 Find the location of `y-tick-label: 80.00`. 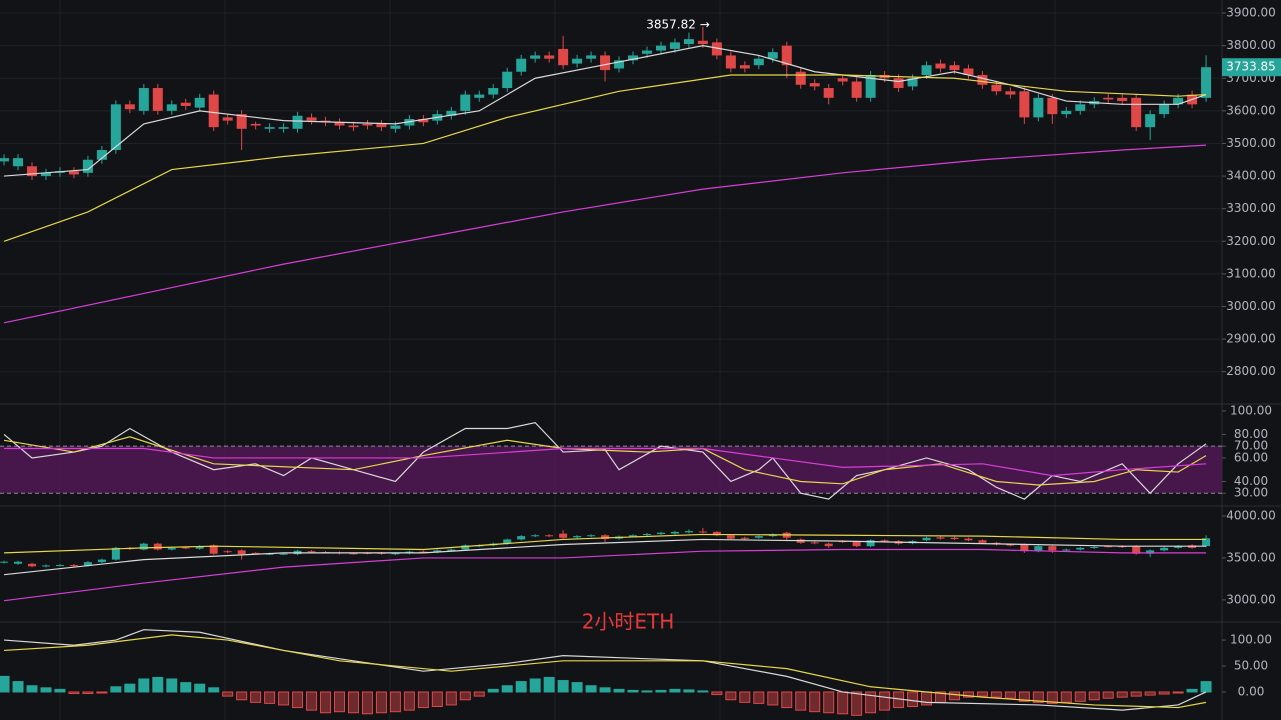

y-tick-label: 80.00 is located at coordinates (1251, 434).